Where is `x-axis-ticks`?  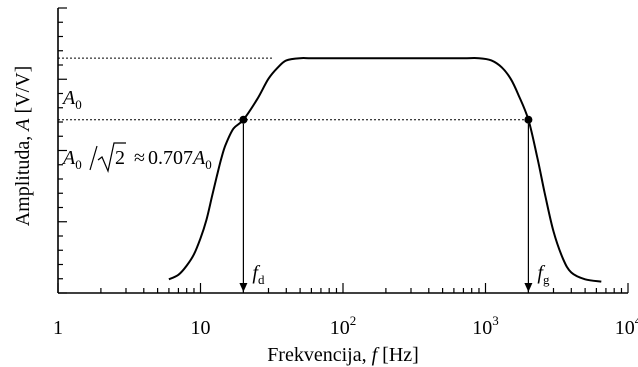
x-axis-ticks is located at coordinates (343, 288).